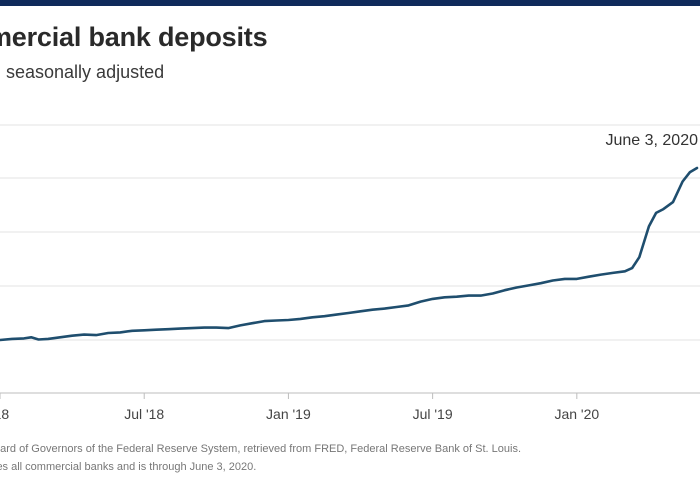 This screenshot has width=700, height=500. I want to click on x-tick-label-1: Jul '18, so click(144, 414).